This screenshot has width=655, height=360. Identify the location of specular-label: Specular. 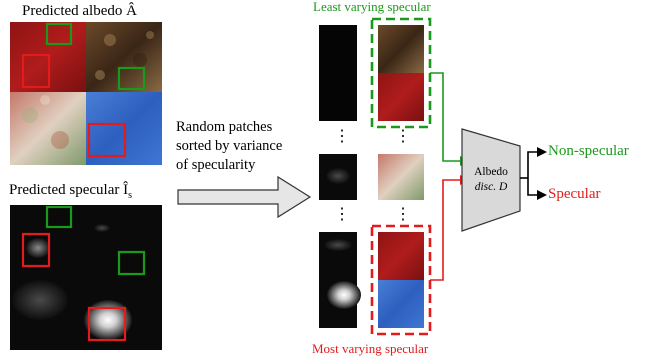
(574, 194).